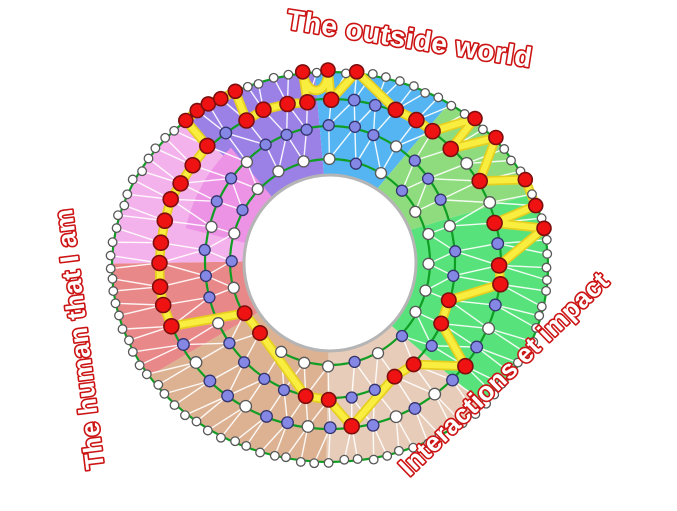  Describe the element at coordinates (469, 299) in the screenshot. I see `sector-green` at that location.